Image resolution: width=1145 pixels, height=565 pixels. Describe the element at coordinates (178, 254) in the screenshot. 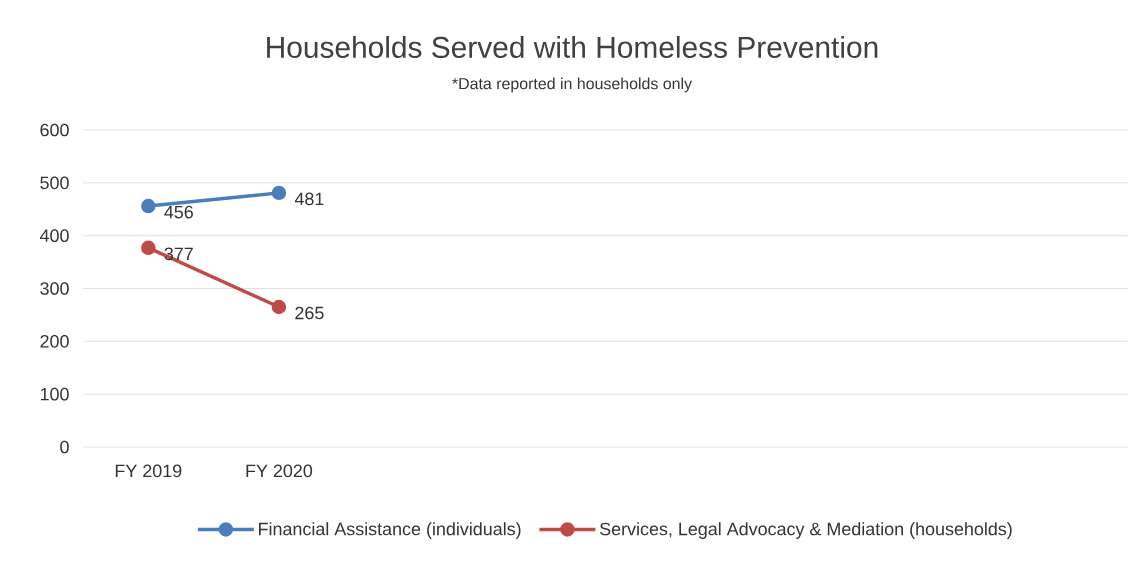

I see `data-label: 377` at that location.